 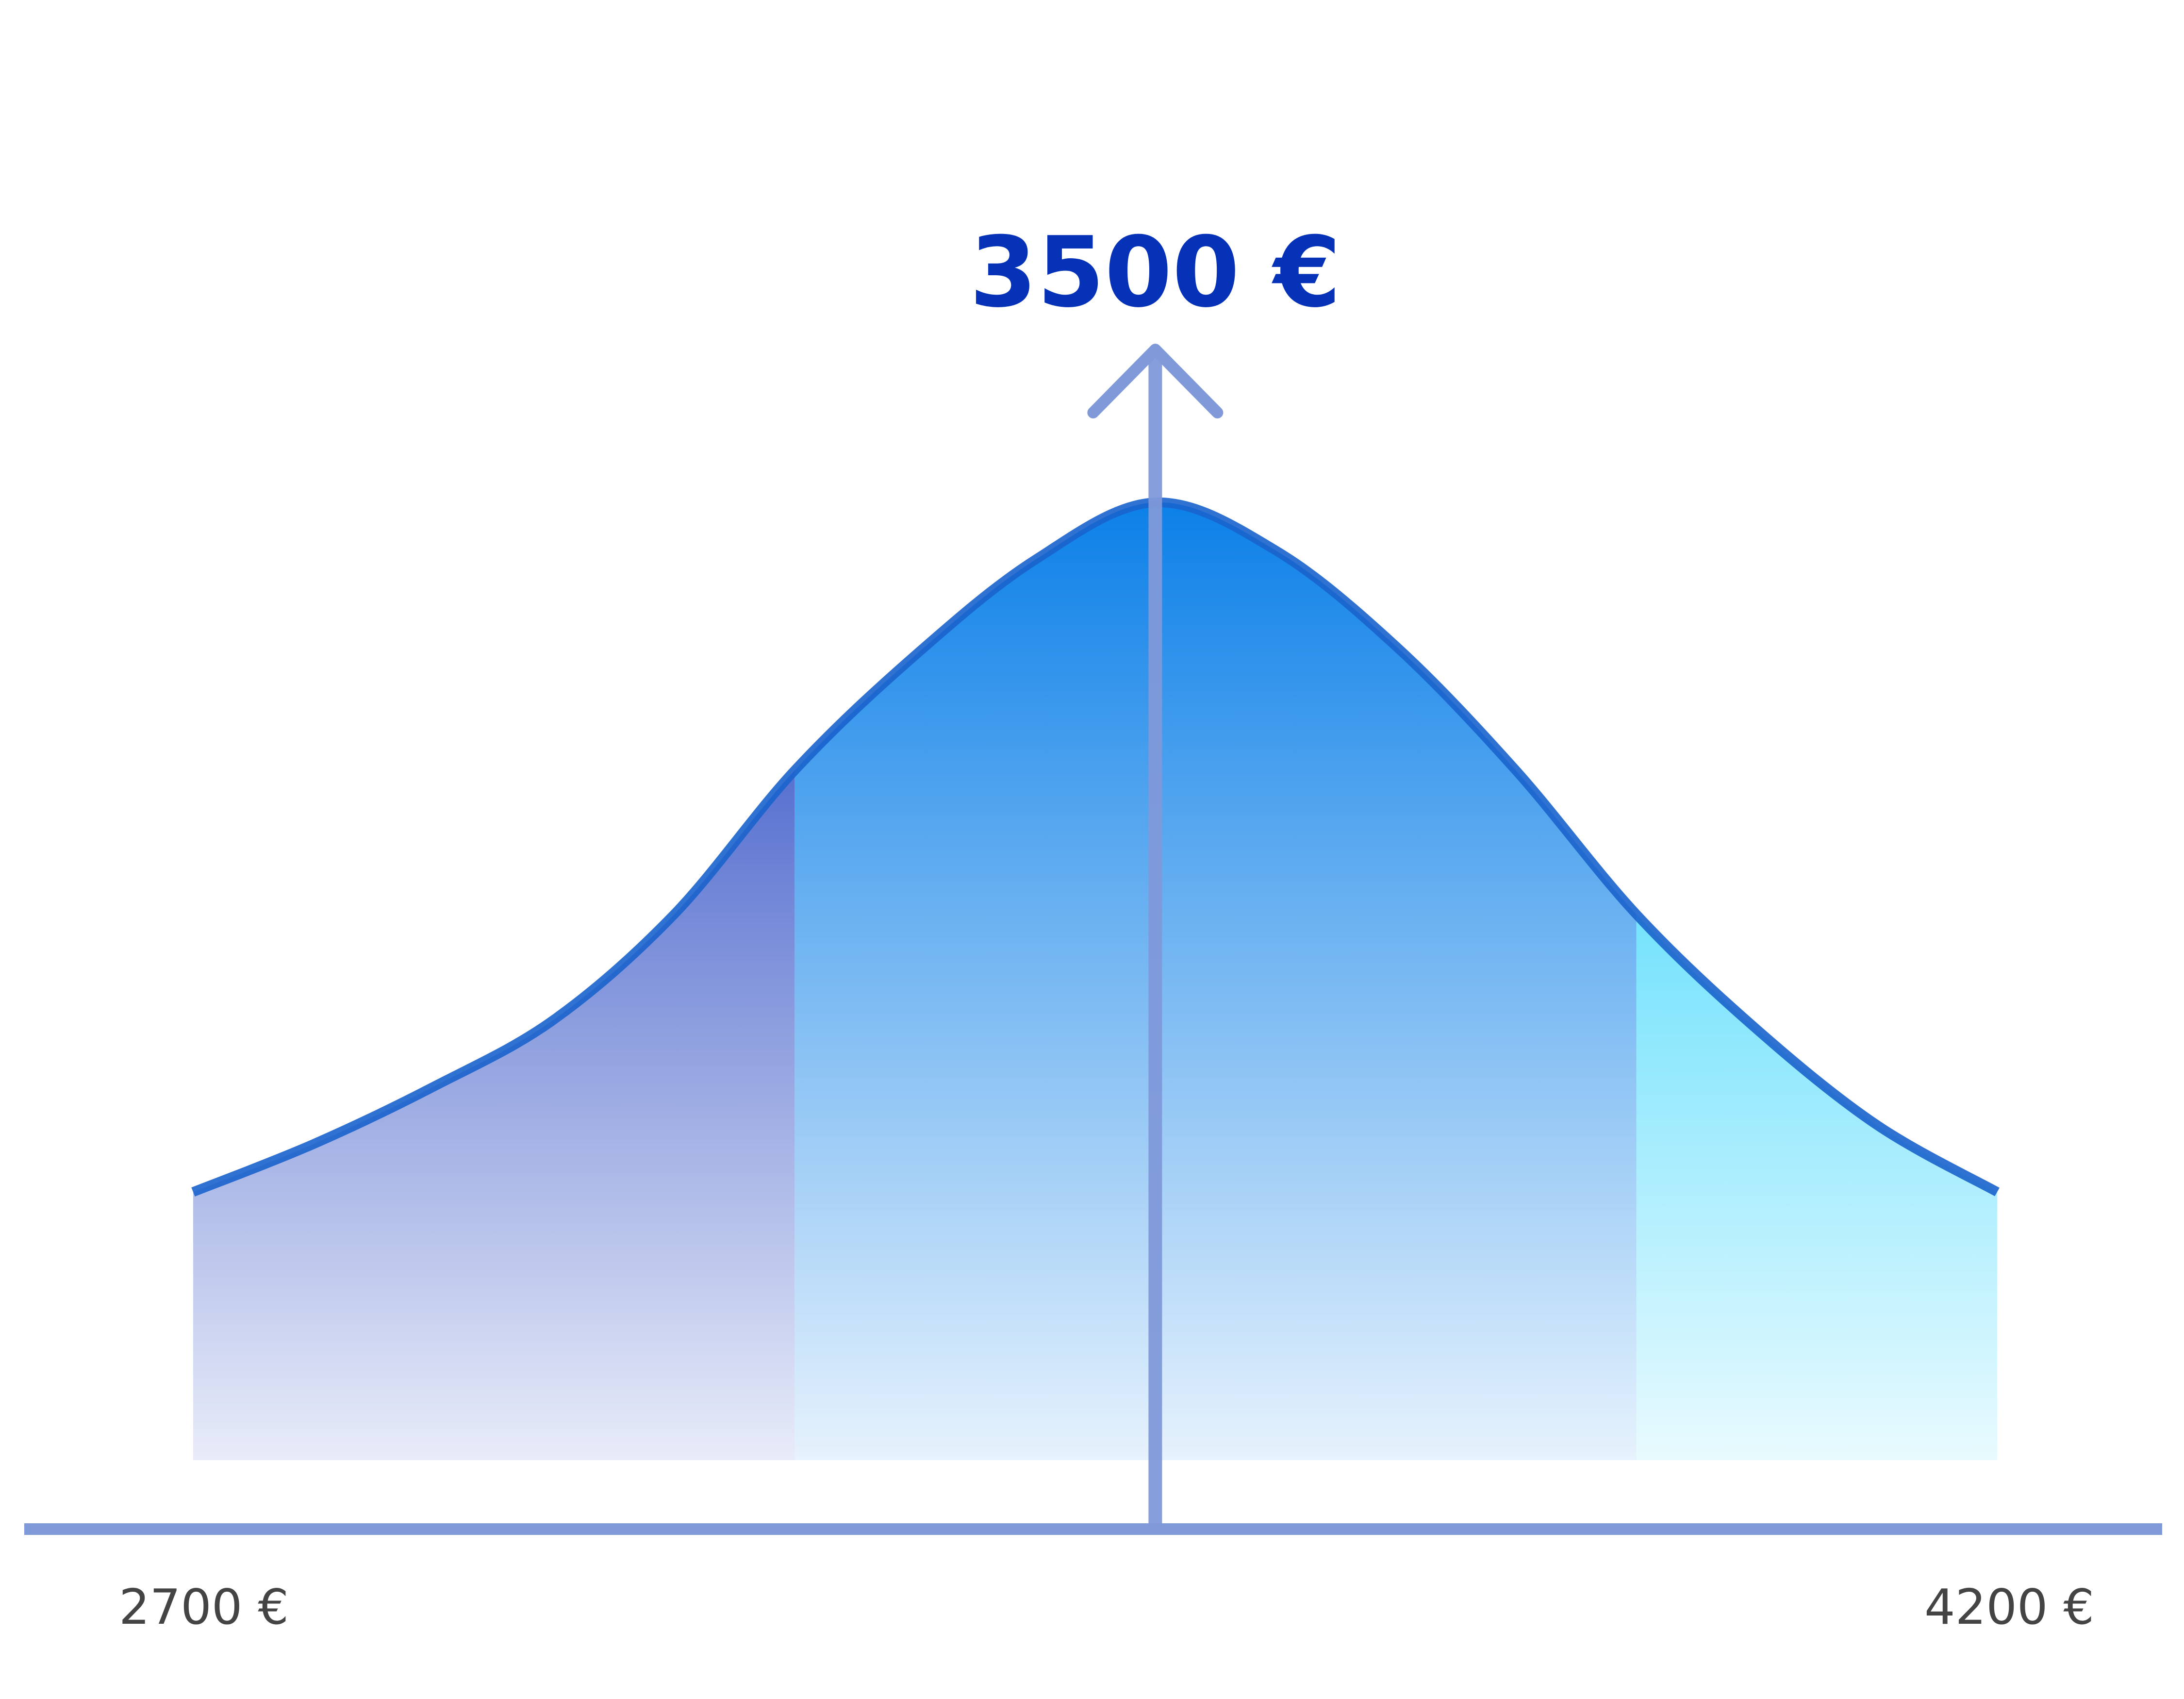 I want to click on median-arrow-head, so click(x=1155, y=381).